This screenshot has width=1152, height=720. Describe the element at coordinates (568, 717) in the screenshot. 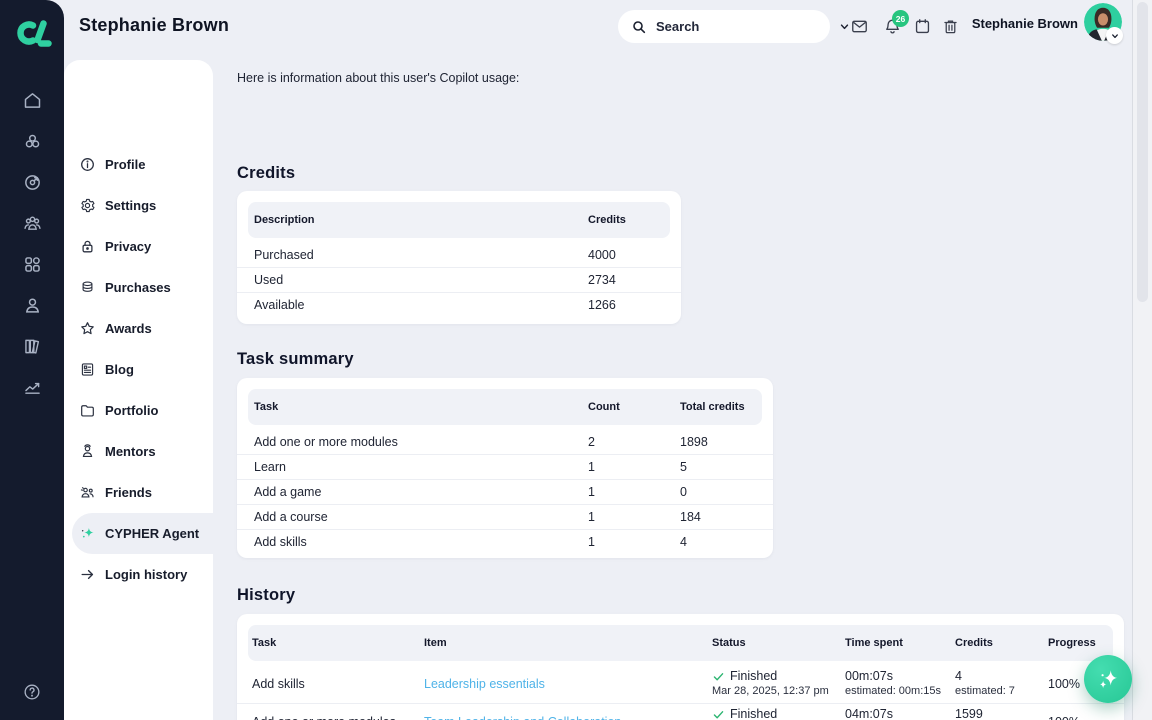

I see `history-item-link: Team Leadership and Collaboration` at that location.